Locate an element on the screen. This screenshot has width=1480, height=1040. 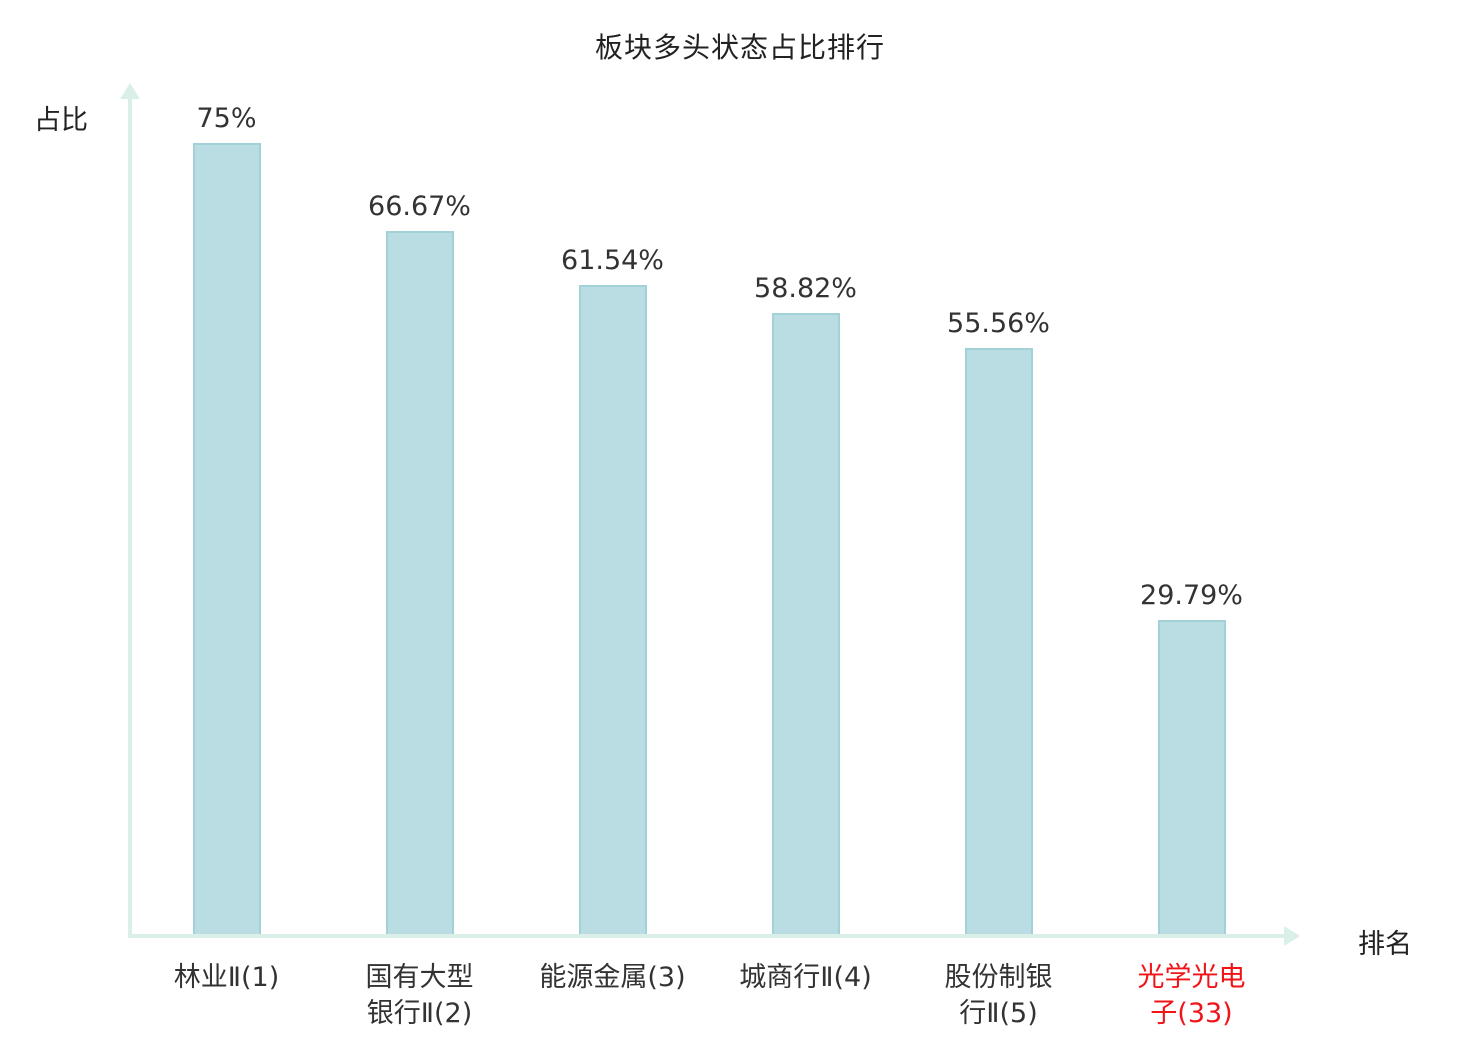
y-axis-line is located at coordinates (130, 517).